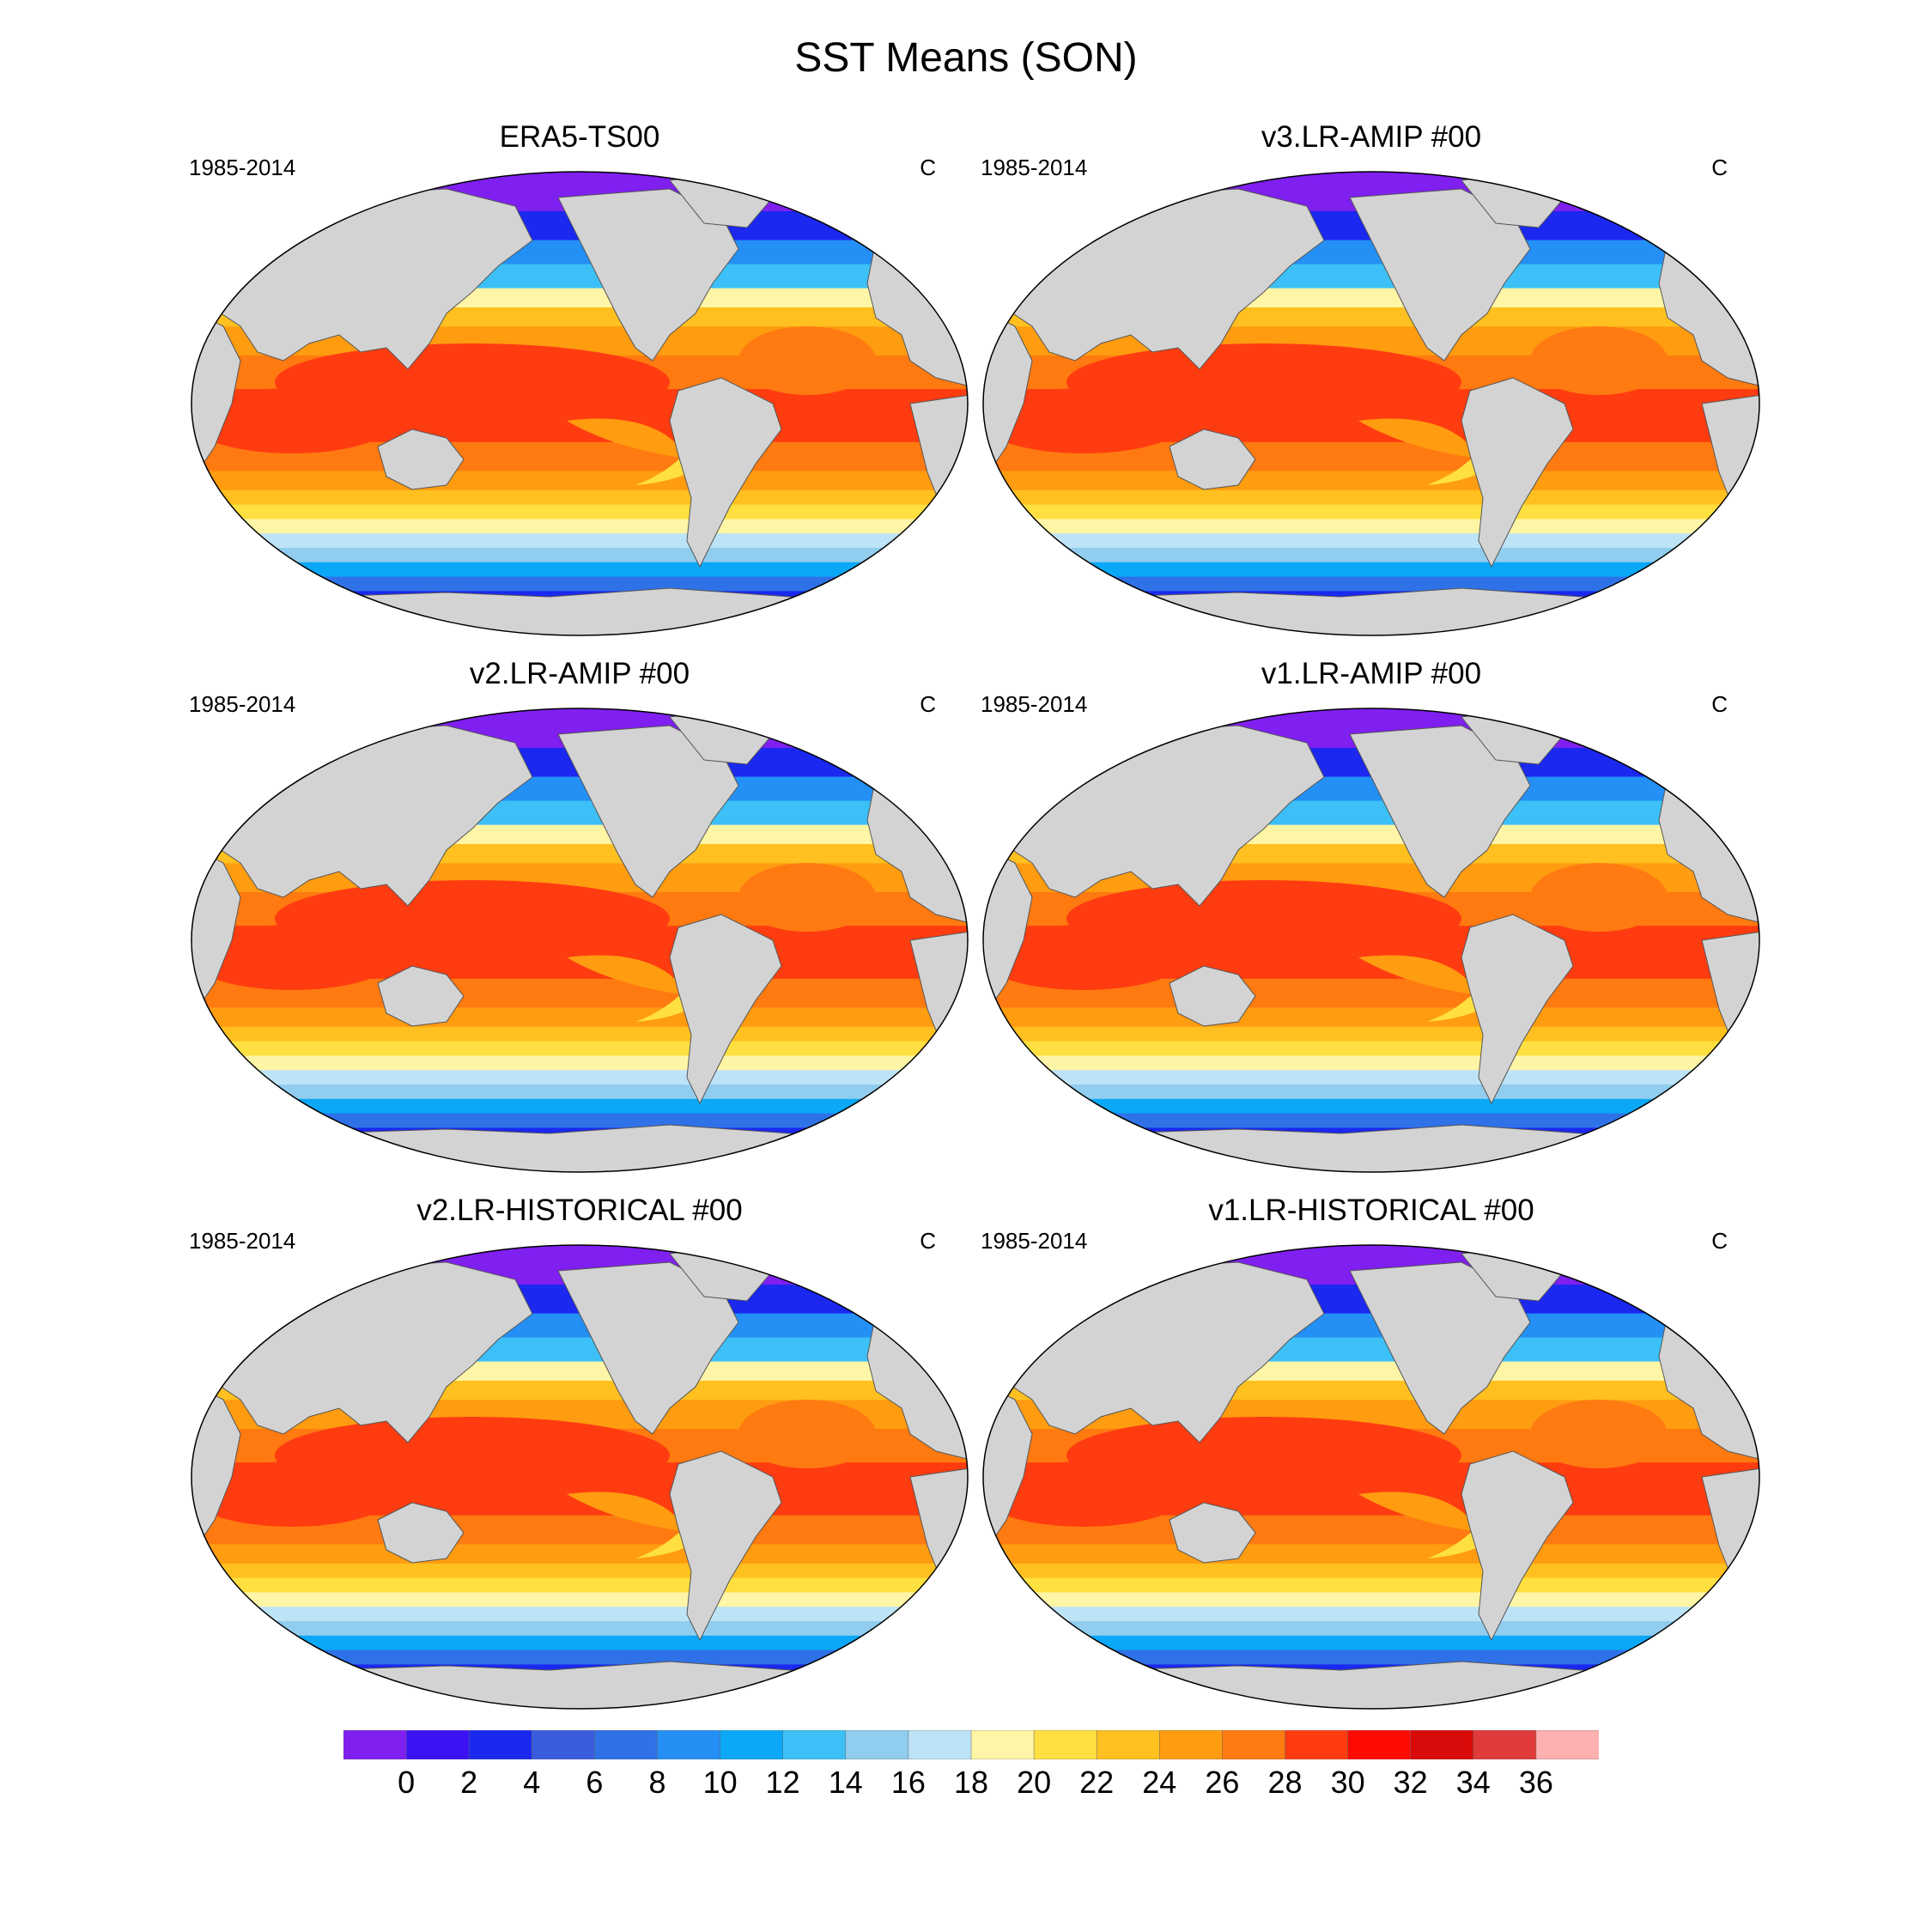 This screenshot has height=1932, width=1932. Describe the element at coordinates (1371, 1210) in the screenshot. I see `panel-title: v1.LR-HISTORICAL #00` at that location.